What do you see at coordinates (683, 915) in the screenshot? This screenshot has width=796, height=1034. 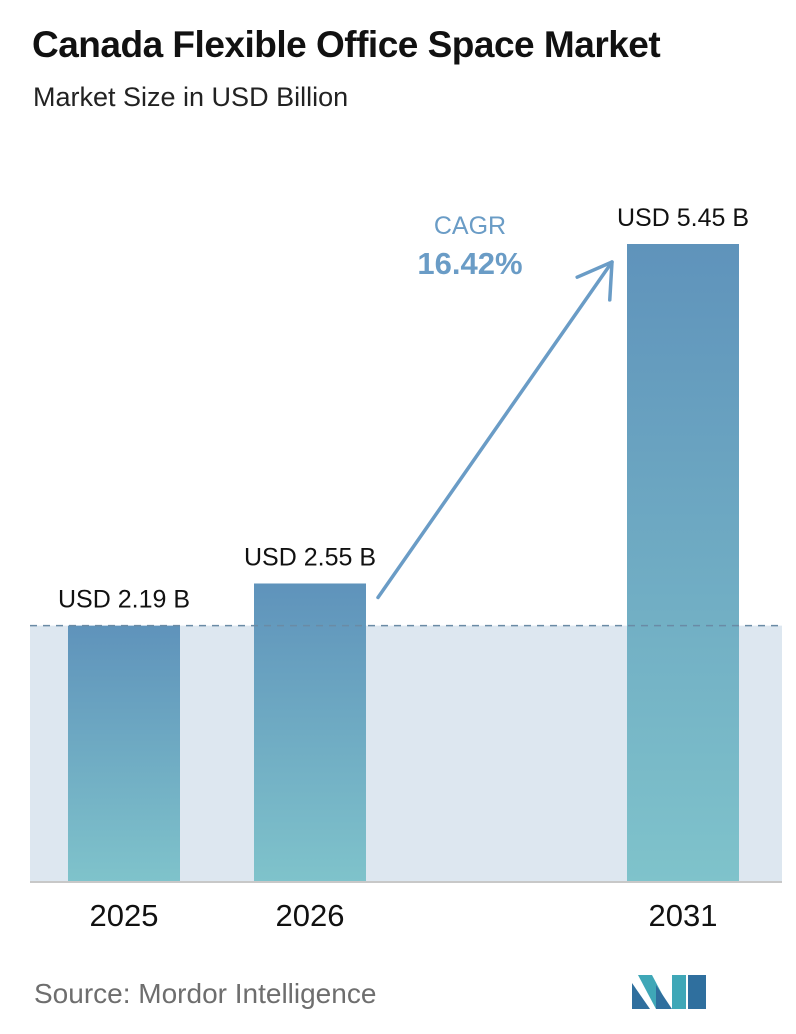 I see `x-tick-label-2031: 2031` at bounding box center [683, 915].